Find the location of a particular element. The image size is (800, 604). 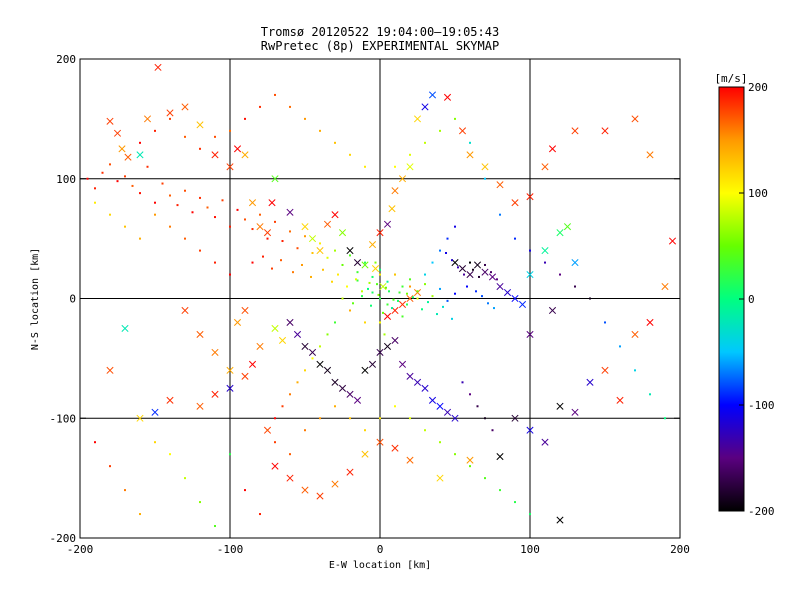

colorbar-tick-label-2: 0 is located at coordinates (751, 299).